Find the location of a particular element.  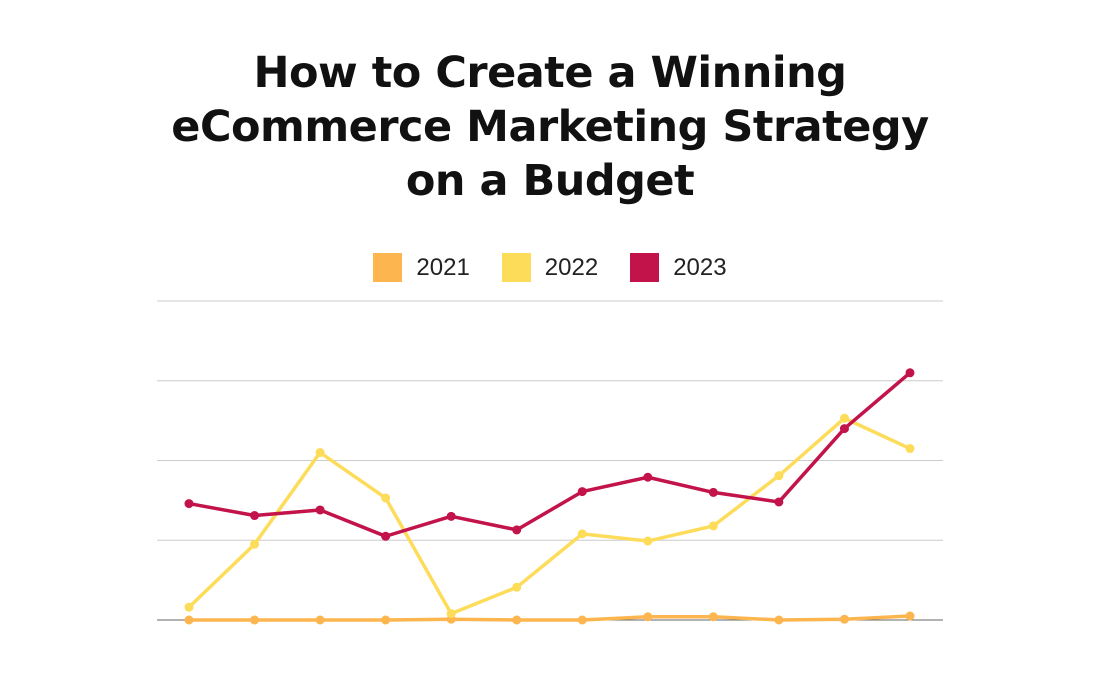

series-line-2021 is located at coordinates (550, 618).